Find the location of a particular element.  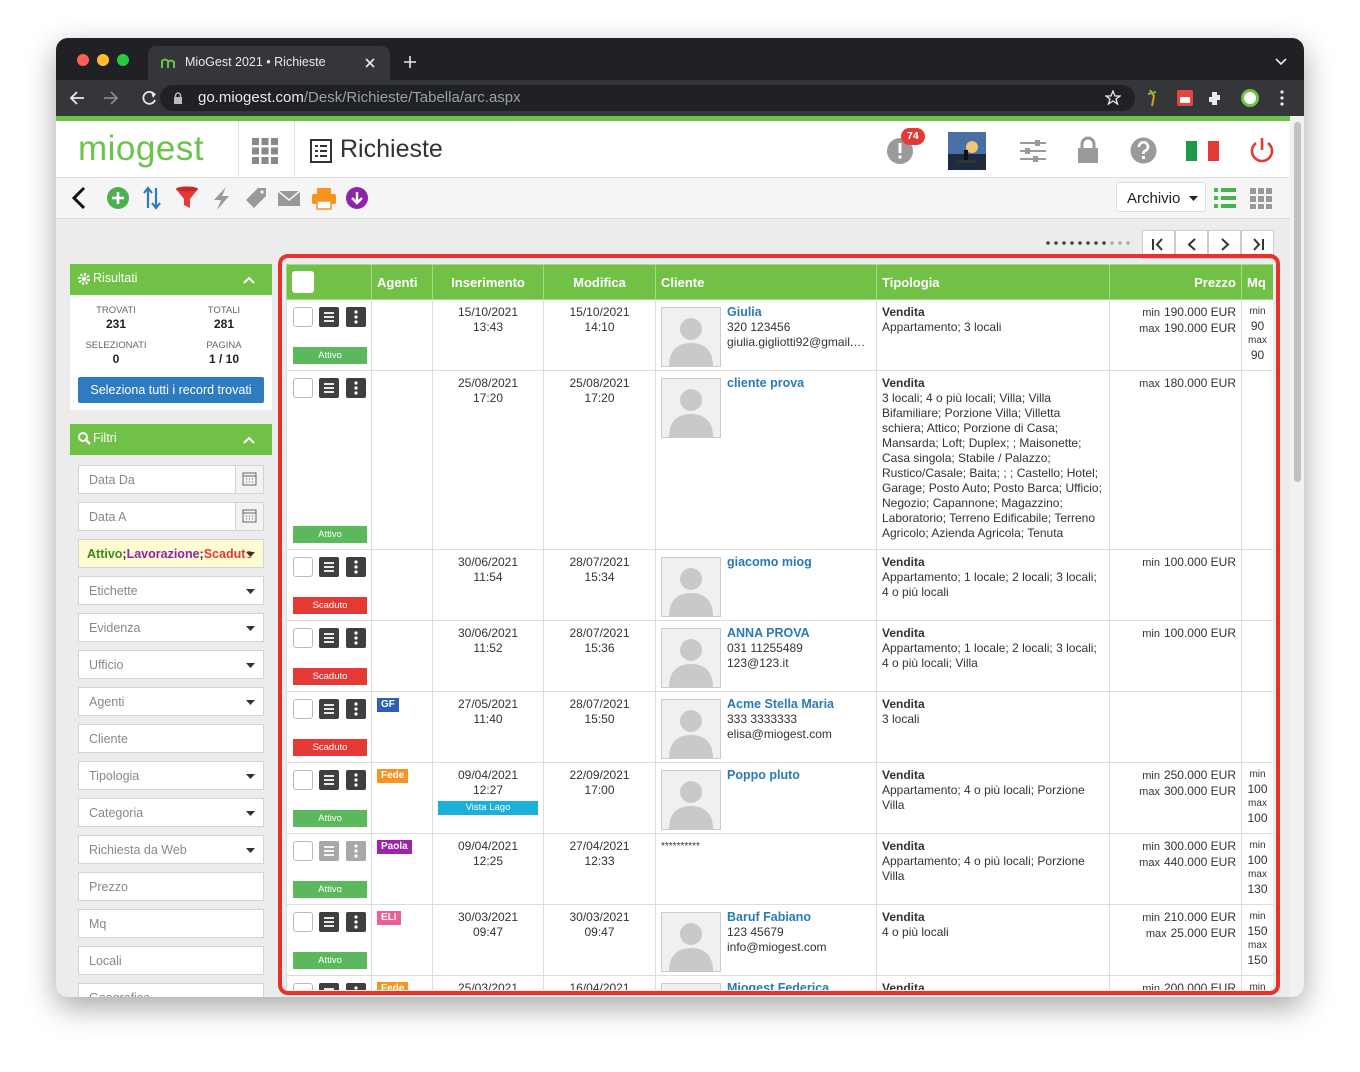

type-cell: Vendita 3 locali is located at coordinates (993, 727).